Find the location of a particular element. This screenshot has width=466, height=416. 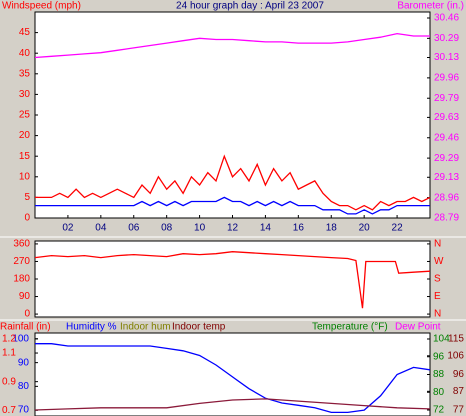

y-tick-label: 29.29 is located at coordinates (446, 158).